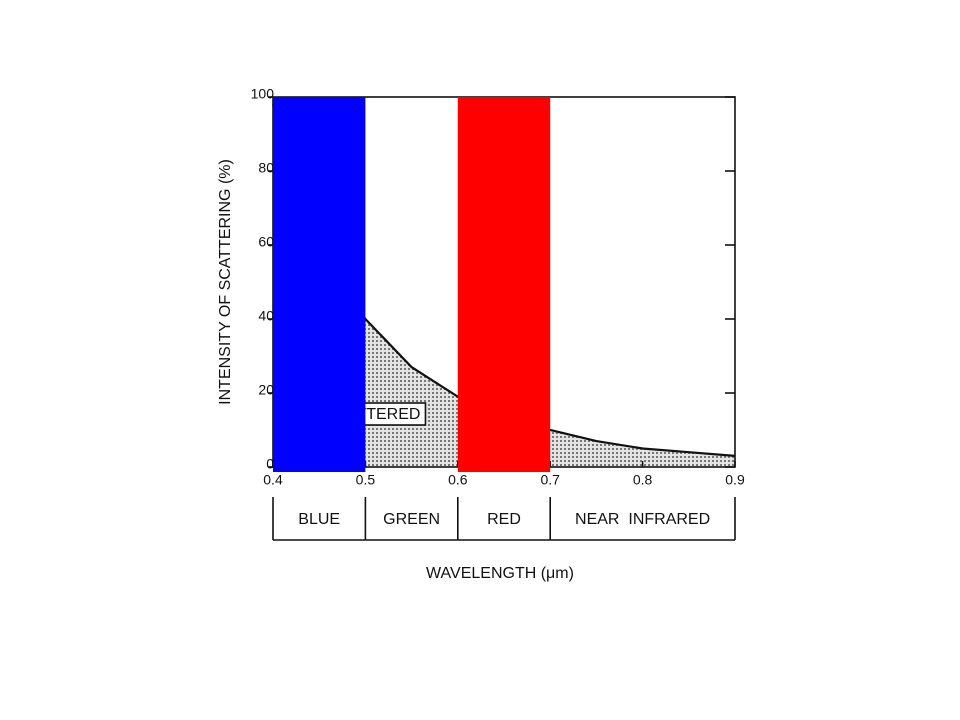 Image resolution: width=960 pixels, height=720 pixels. Describe the element at coordinates (504, 519) in the screenshot. I see `region-label: RED` at that location.